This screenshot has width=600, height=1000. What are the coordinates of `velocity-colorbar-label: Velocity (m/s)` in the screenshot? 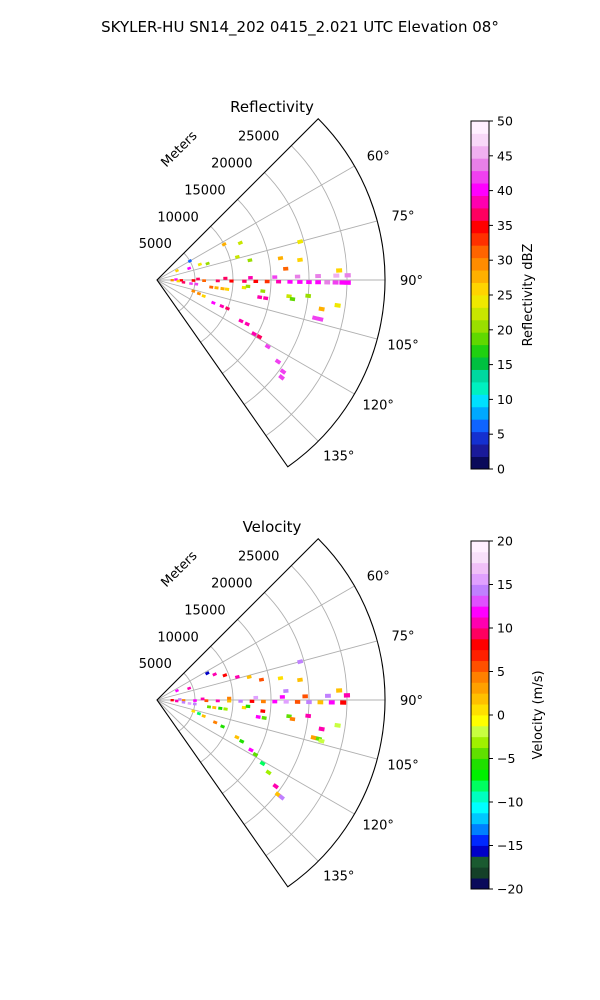 It's located at (538, 714).